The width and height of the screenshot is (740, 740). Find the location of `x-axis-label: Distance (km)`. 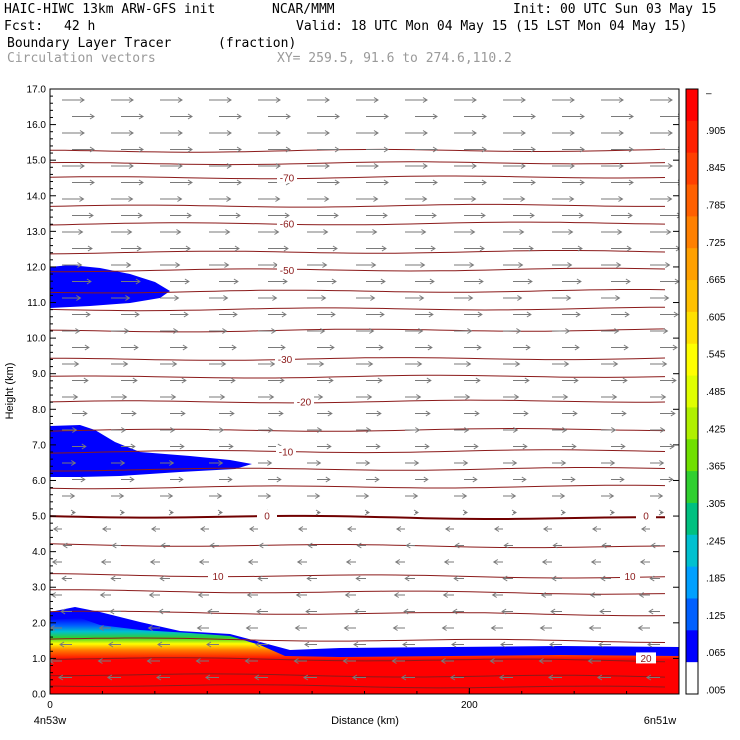

x-axis-label: Distance (km) is located at coordinates (365, 721).